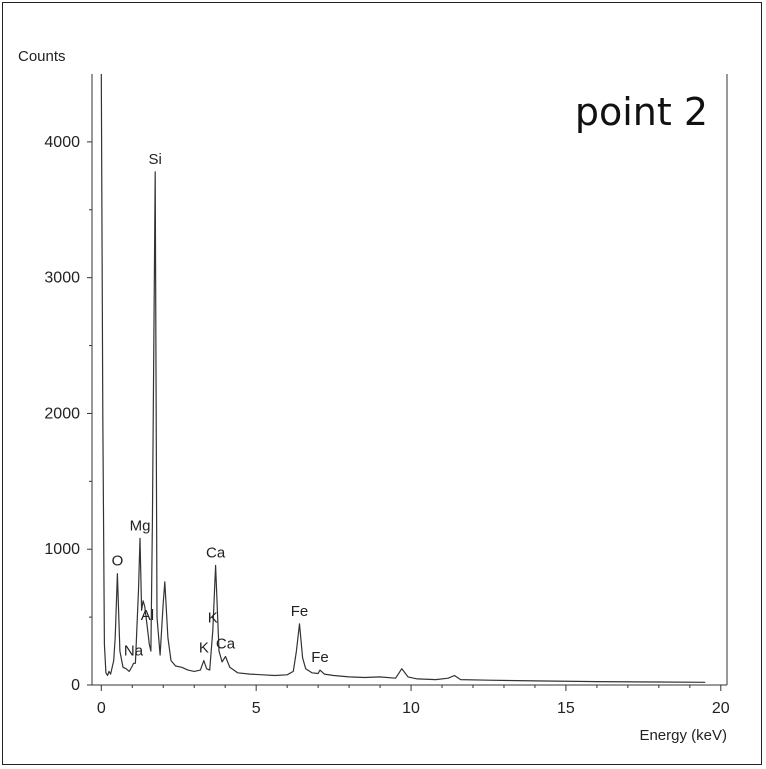 This screenshot has width=766, height=769. I want to click on y-axis-title: Counts, so click(42, 56).